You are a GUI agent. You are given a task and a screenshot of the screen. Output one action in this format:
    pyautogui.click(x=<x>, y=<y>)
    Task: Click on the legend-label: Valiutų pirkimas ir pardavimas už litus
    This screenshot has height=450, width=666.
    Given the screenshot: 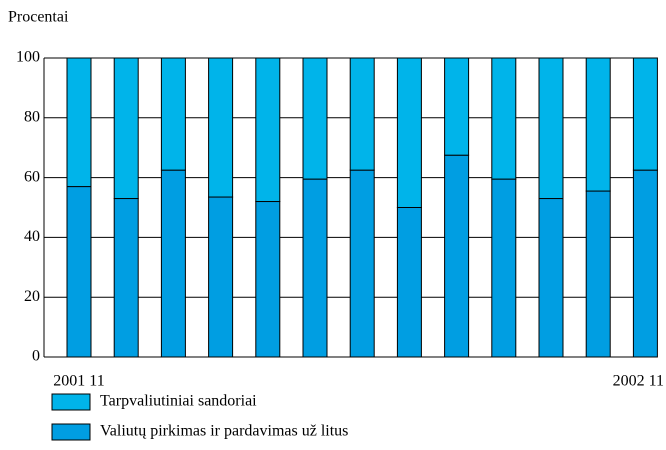 What is the action you would take?
    pyautogui.click(x=224, y=431)
    